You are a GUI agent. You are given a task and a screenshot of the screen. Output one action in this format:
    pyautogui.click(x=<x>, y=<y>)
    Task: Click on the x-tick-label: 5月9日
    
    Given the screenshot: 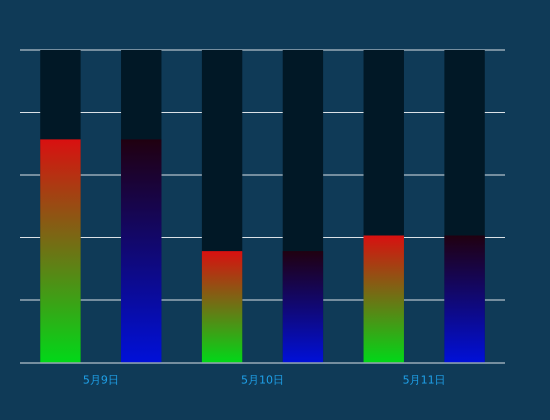 What is the action you would take?
    pyautogui.click(x=100, y=379)
    